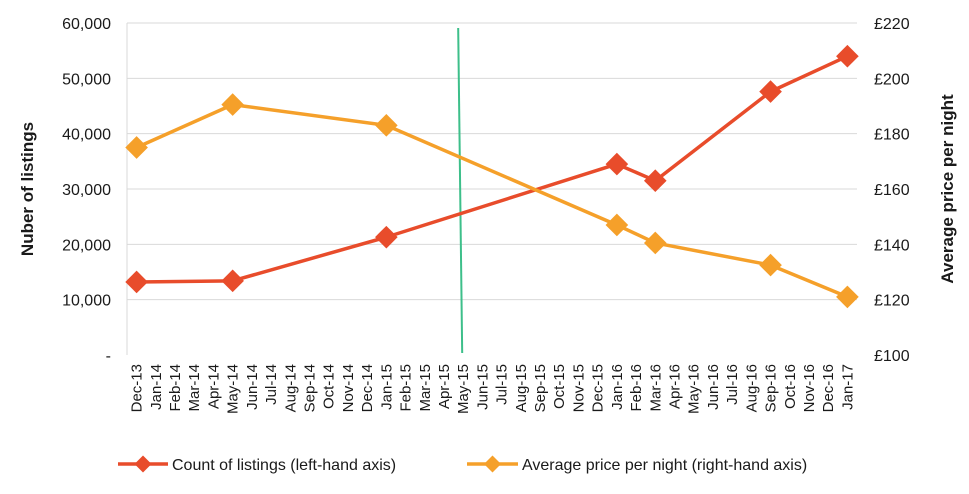  I want to click on x-tick-label: Dec-13, so click(137, 388).